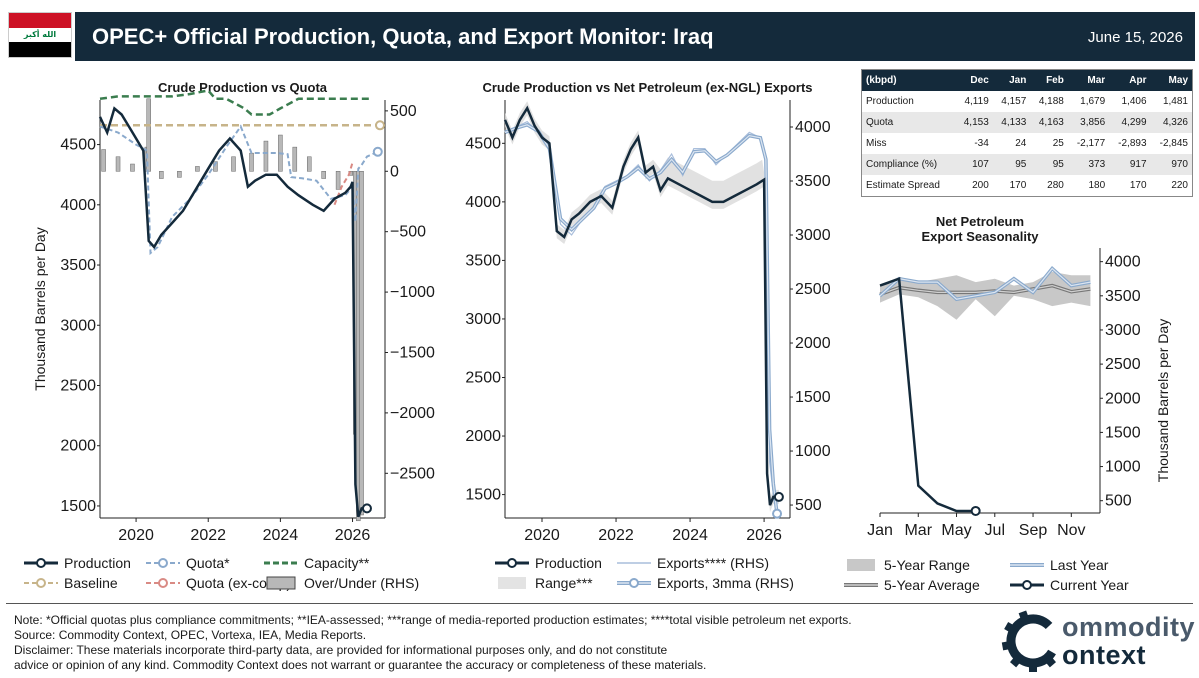 Image resolution: width=1199 pixels, height=678 pixels. I want to click on last-year-inner, so click(985, 283).